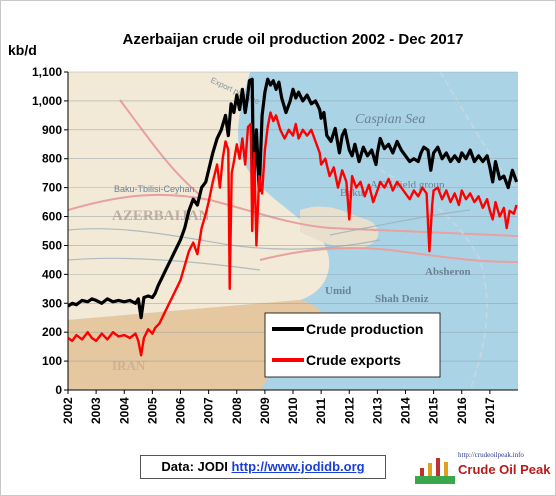 The height and width of the screenshot is (496, 556). I want to click on logo-name: Crude Oil Peak, so click(504, 469).